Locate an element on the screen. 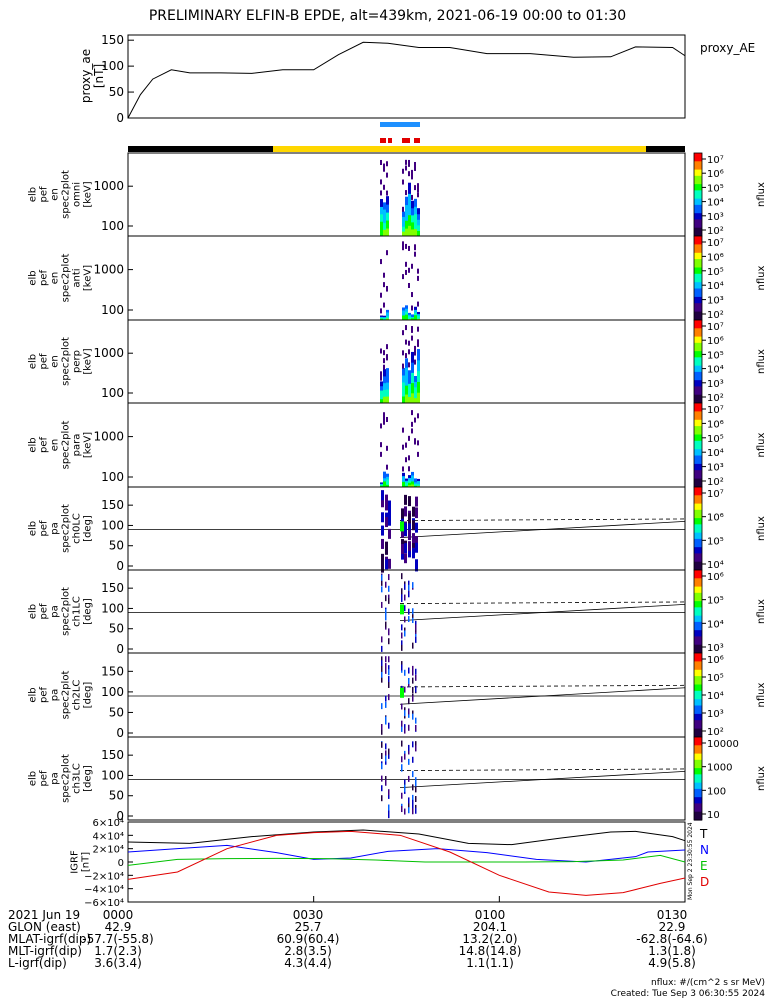 Image resolution: width=775 pixels, height=1000 pixels. spectrogram-colorbar-tick-label: 10³ is located at coordinates (715, 301).